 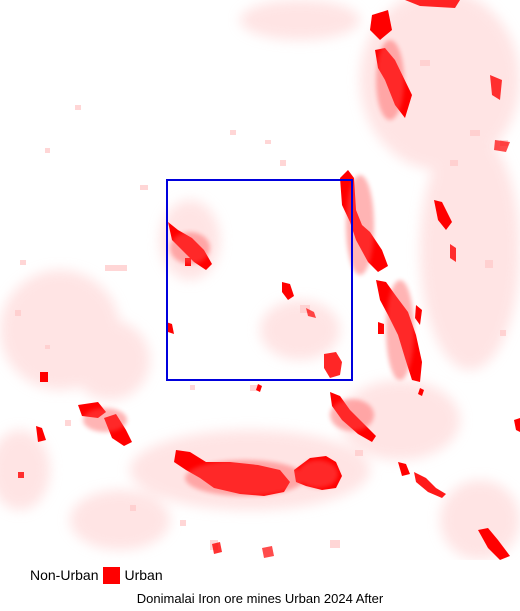 I want to click on legend-swatch-urban, so click(x=112, y=575).